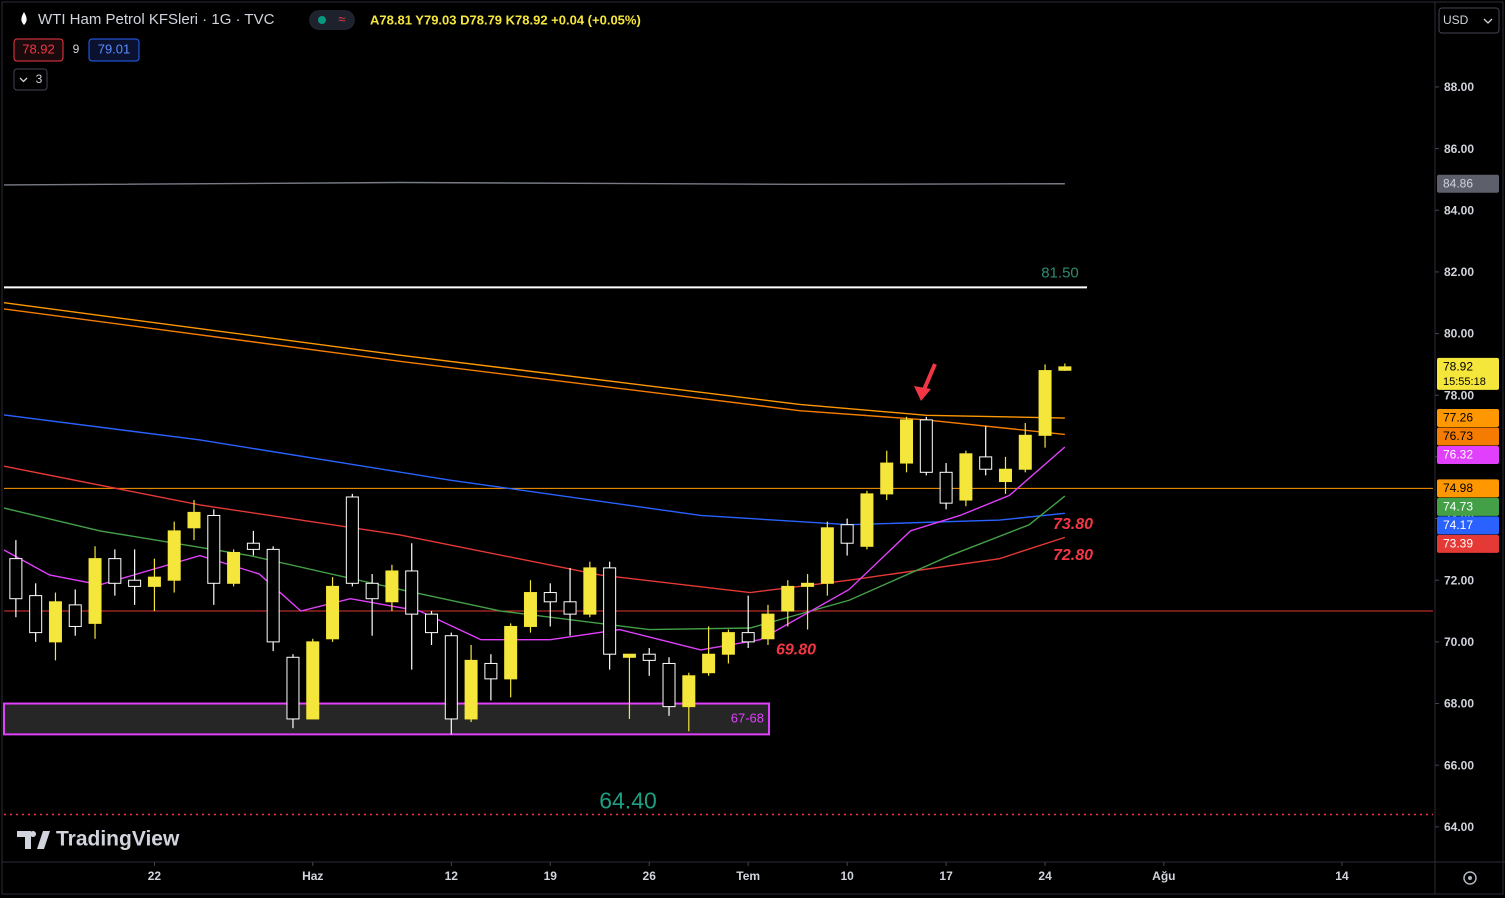 This screenshot has height=898, width=1505. Describe the element at coordinates (386, 719) in the screenshot. I see `range-box` at that location.